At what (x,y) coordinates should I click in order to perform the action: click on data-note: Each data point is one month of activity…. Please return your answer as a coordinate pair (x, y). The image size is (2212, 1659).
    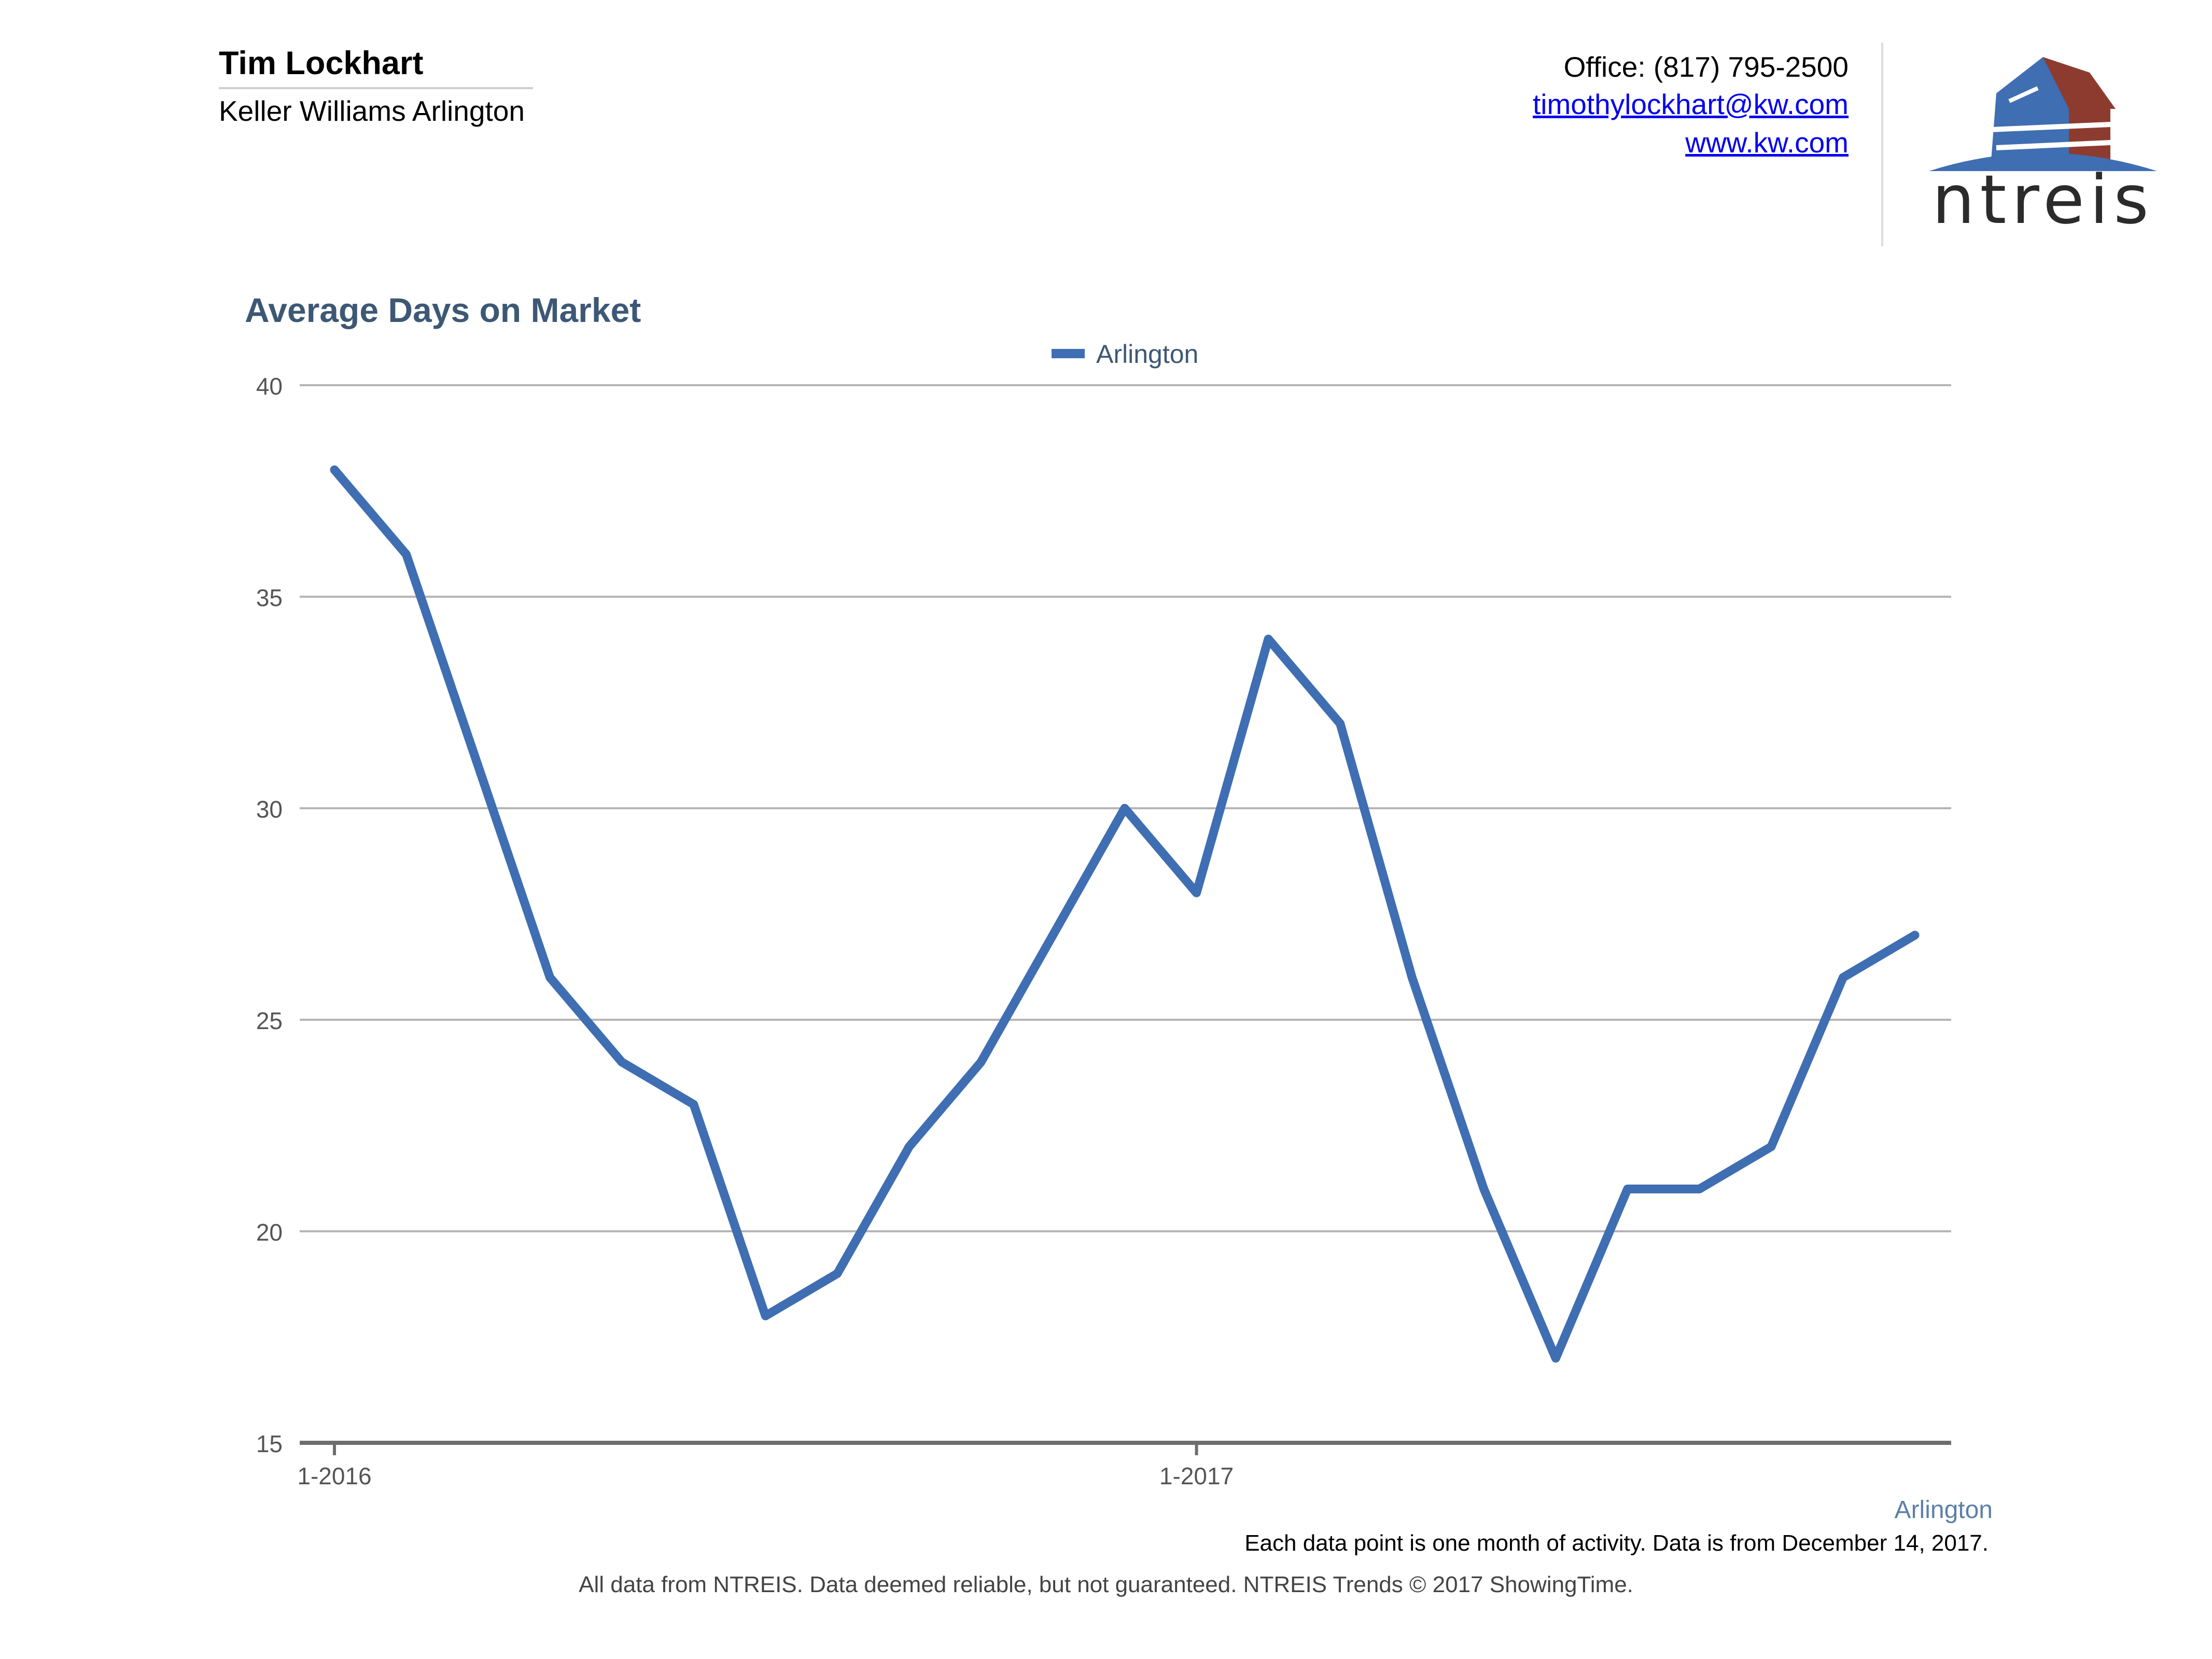
    Looking at the image, I should click on (1616, 1543).